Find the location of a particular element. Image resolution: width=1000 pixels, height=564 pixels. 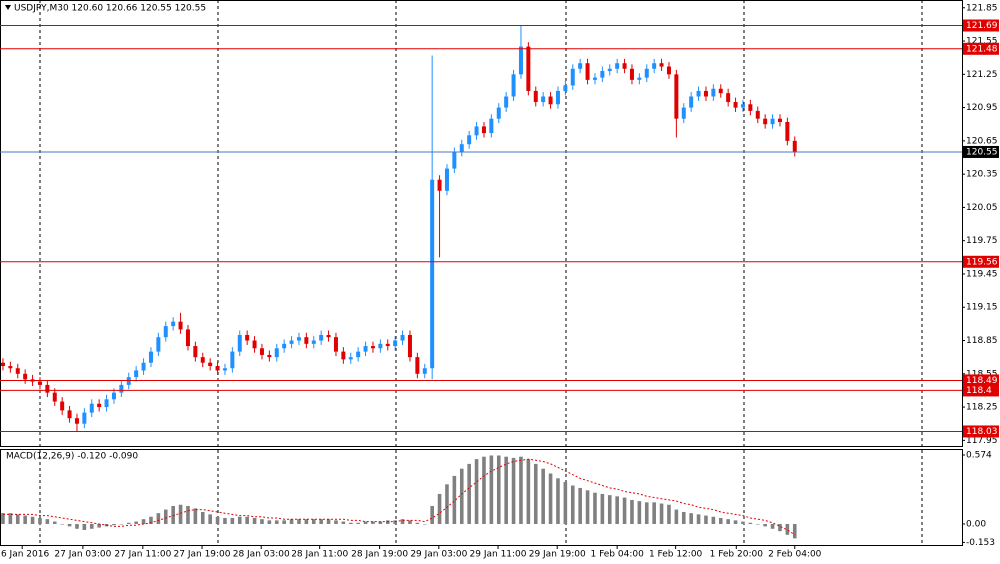

y-tick-label: 120.95 is located at coordinates (982, 108).